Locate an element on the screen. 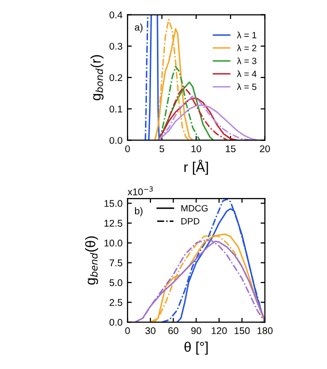 Image resolution: width=327 pixels, height=369 pixels. legend-label: MDCG is located at coordinates (194, 208).